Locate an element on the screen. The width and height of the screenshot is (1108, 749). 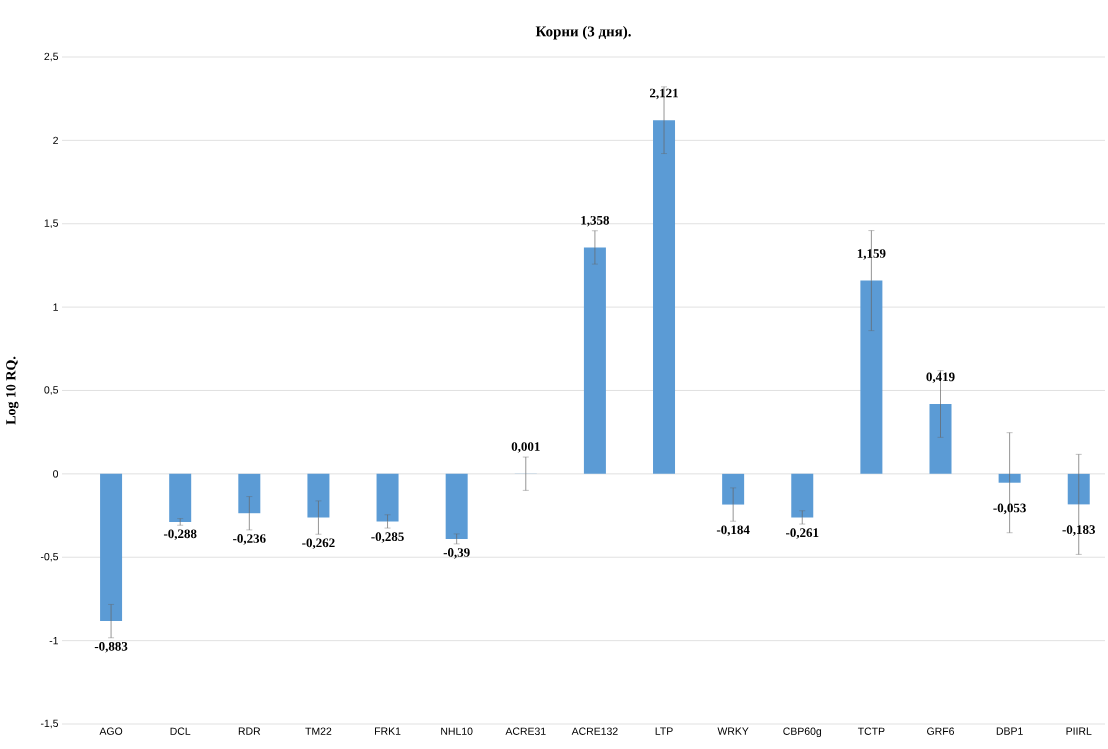
x-tick-label: NHL10 is located at coordinates (457, 731).